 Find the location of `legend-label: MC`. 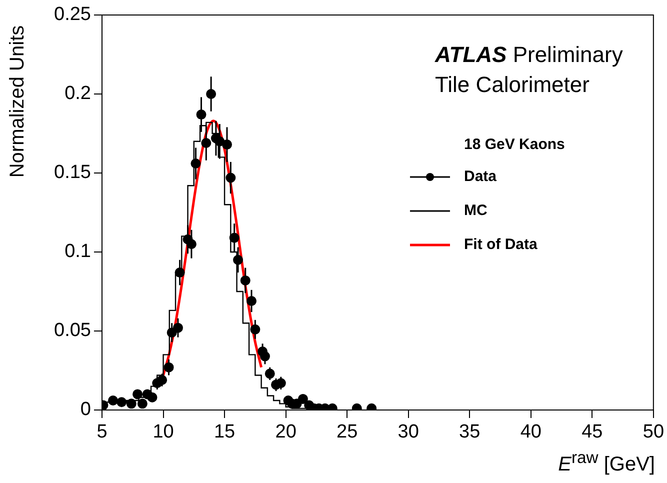

legend-label: MC is located at coordinates (476, 211).